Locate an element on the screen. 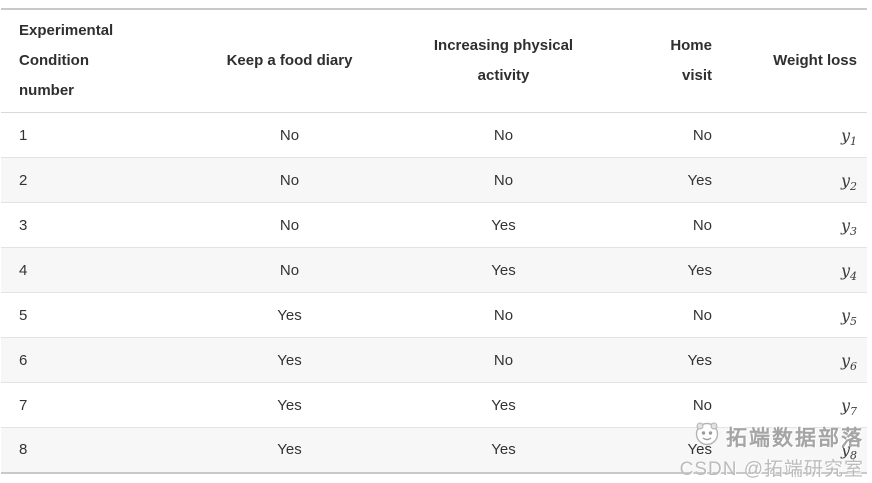  column-header-physical-activity: Increasing physical activity is located at coordinates (503, 61).